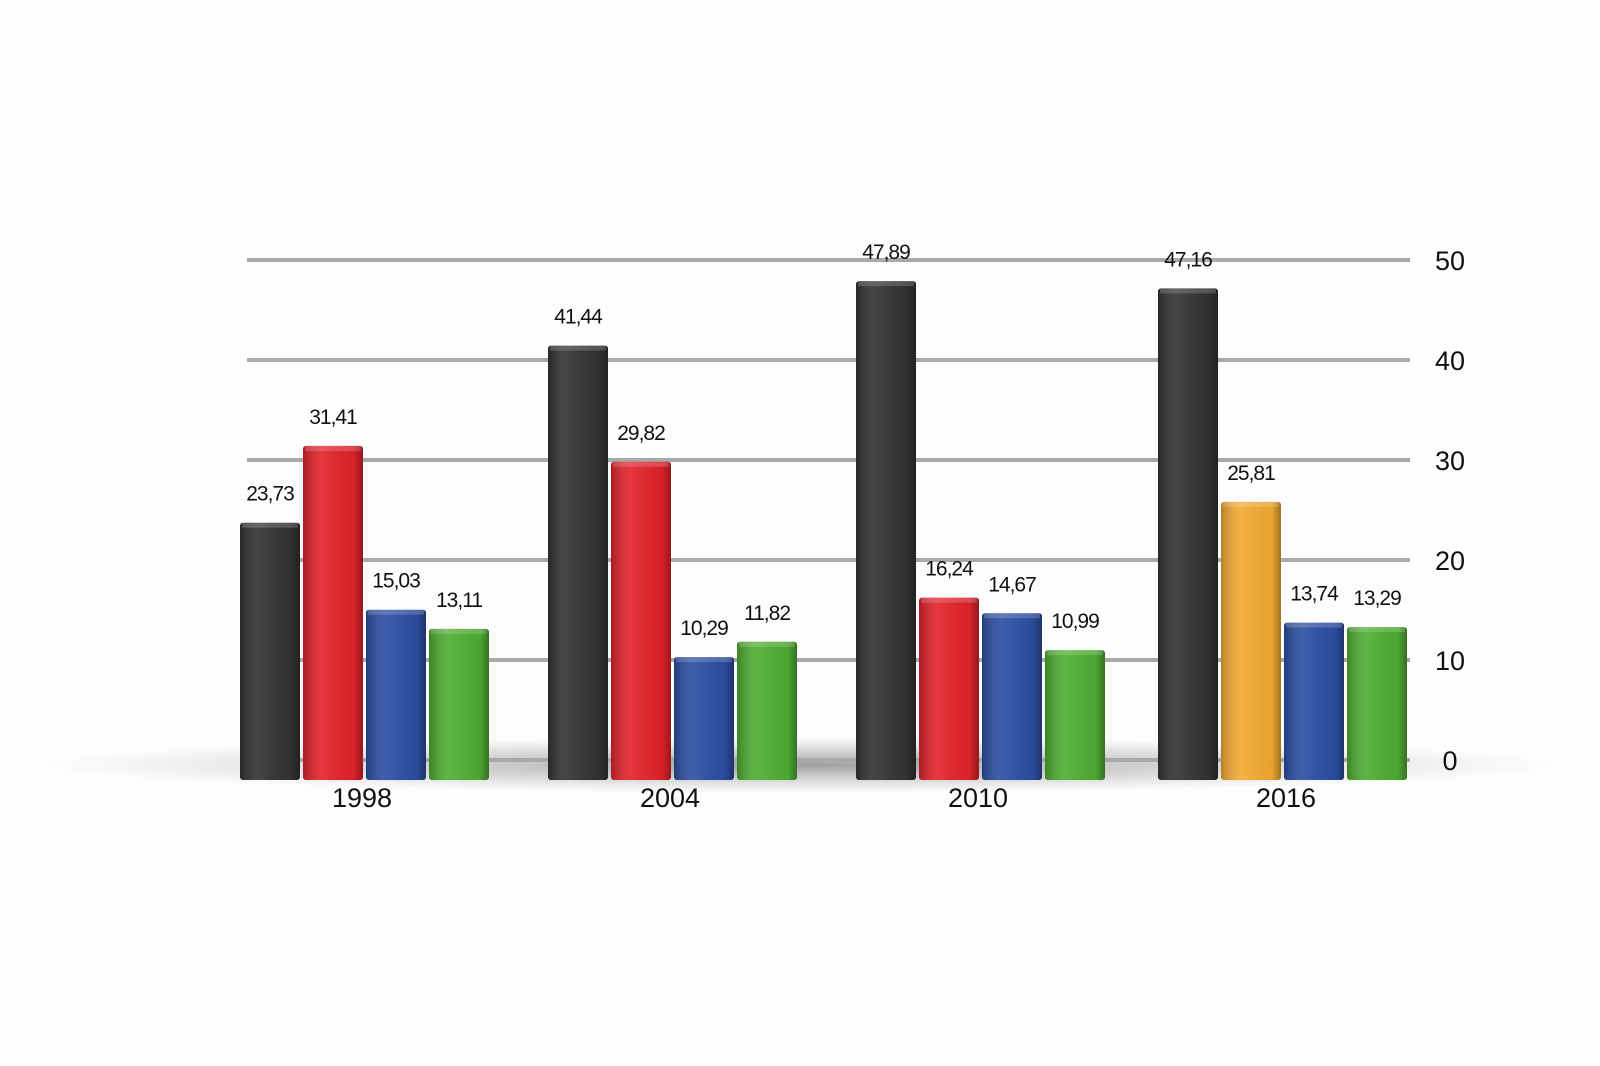 The width and height of the screenshot is (1600, 1066). What do you see at coordinates (1450, 361) in the screenshot?
I see `y-tick-label: 40` at bounding box center [1450, 361].